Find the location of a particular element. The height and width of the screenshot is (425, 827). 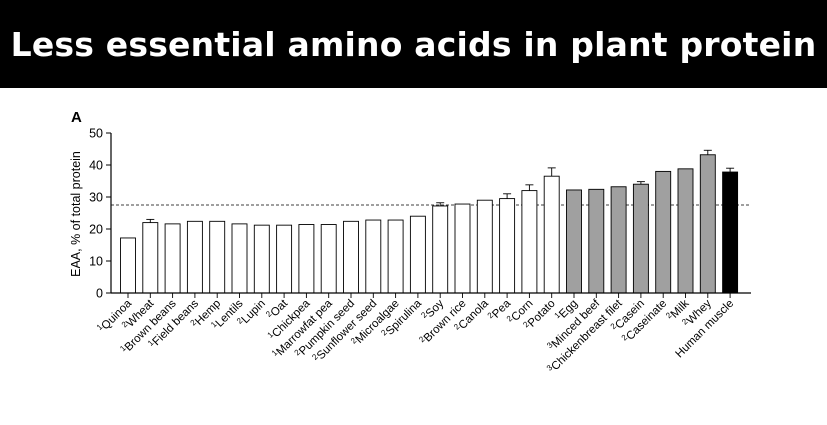

y-tick-label: 0 is located at coordinates (99, 294).